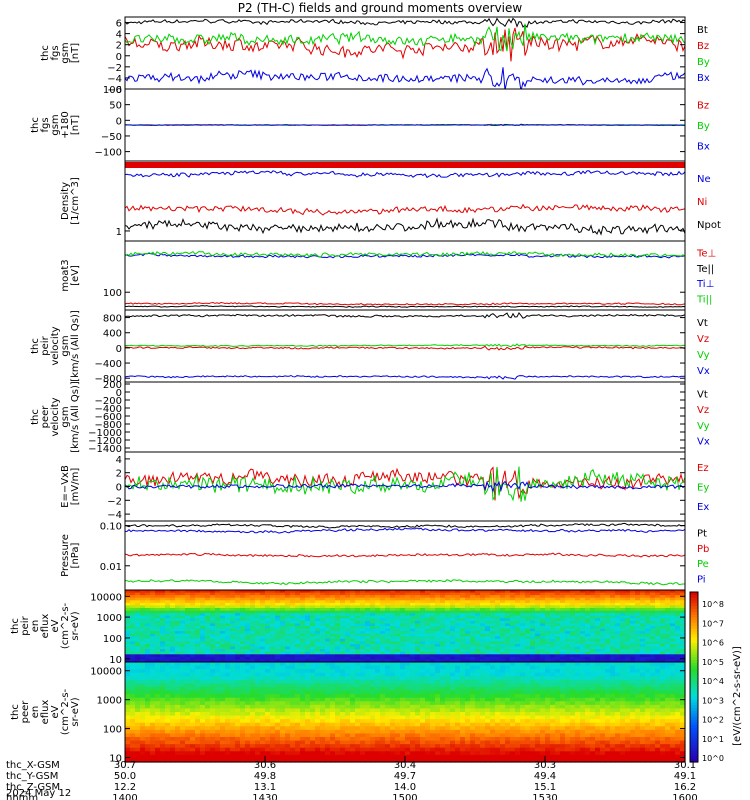  What do you see at coordinates (713, 662) in the screenshot?
I see `colorbar-tick-label: 10^5` at bounding box center [713, 662].